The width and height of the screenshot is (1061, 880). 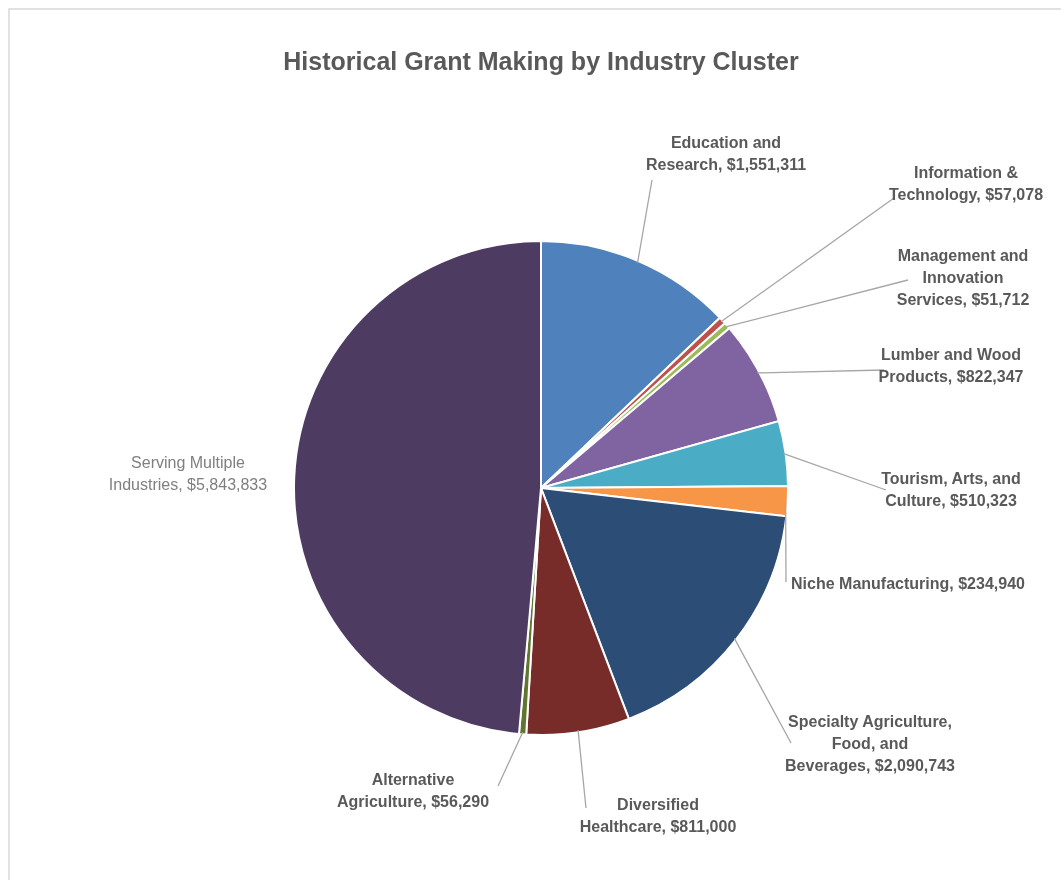 I want to click on slice-label: Information & Technology, $57,078, so click(x=966, y=183).